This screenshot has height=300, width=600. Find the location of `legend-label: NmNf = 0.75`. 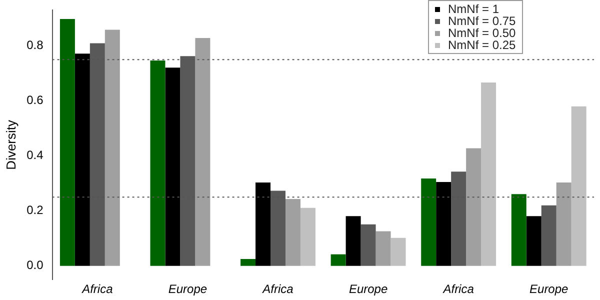

legend-label: NmNf = 0.75 is located at coordinates (482, 21).